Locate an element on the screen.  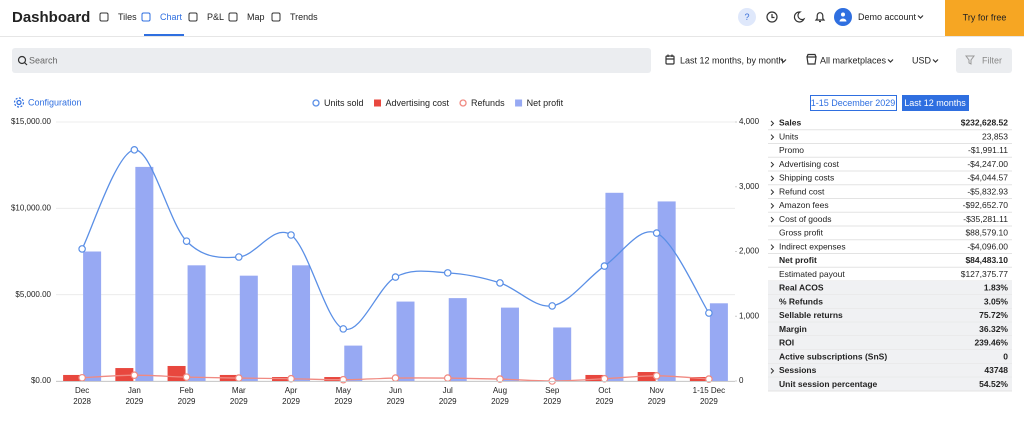
marketplace-caret is located at coordinates (890, 61).